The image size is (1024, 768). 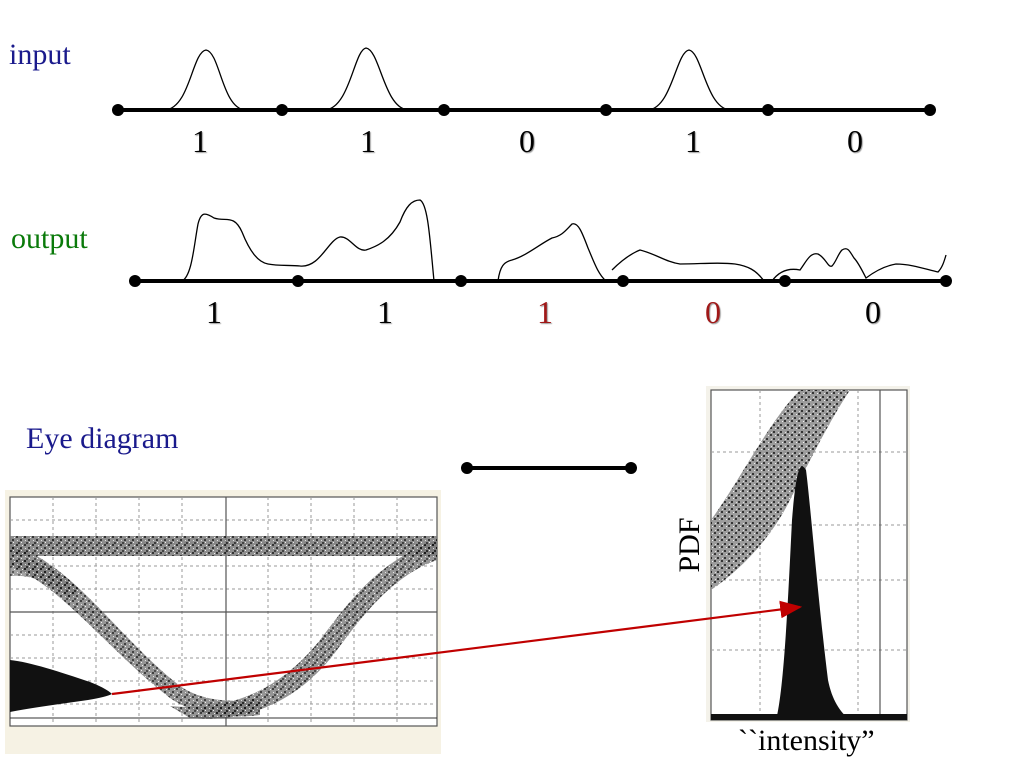 I want to click on bit-period-marker-start, so click(x=467, y=468).